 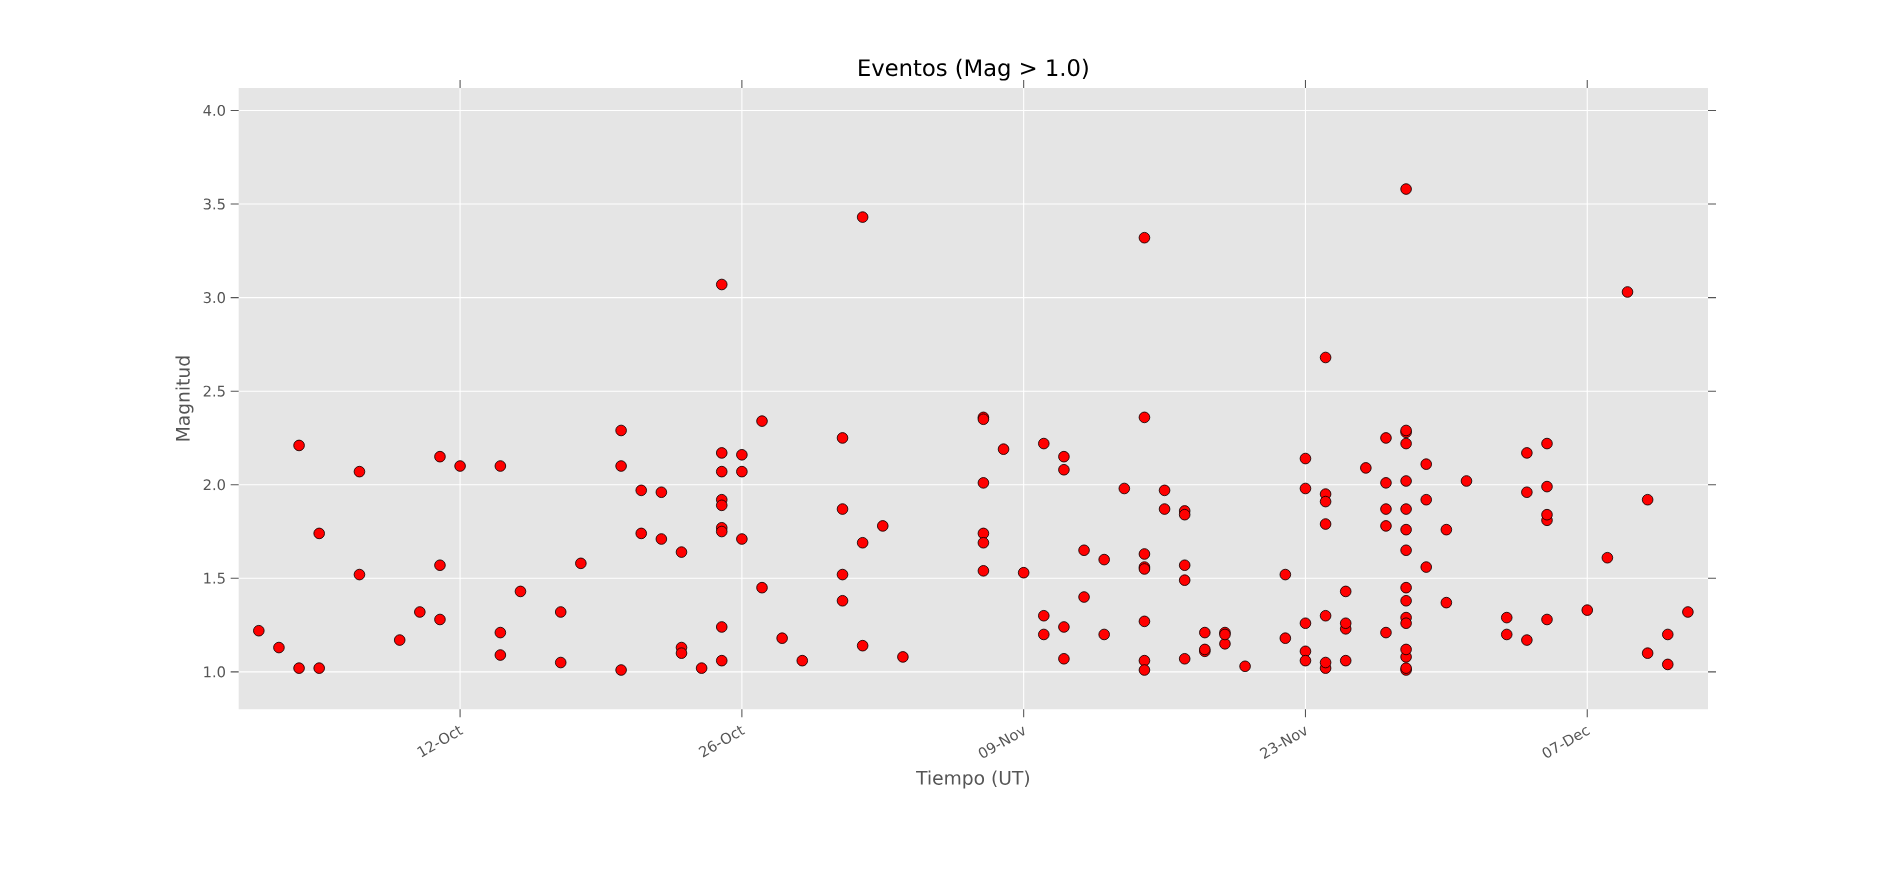 What do you see at coordinates (973, 69) in the screenshot?
I see `chart-title: Eventos (Mag > 1.0)` at bounding box center [973, 69].